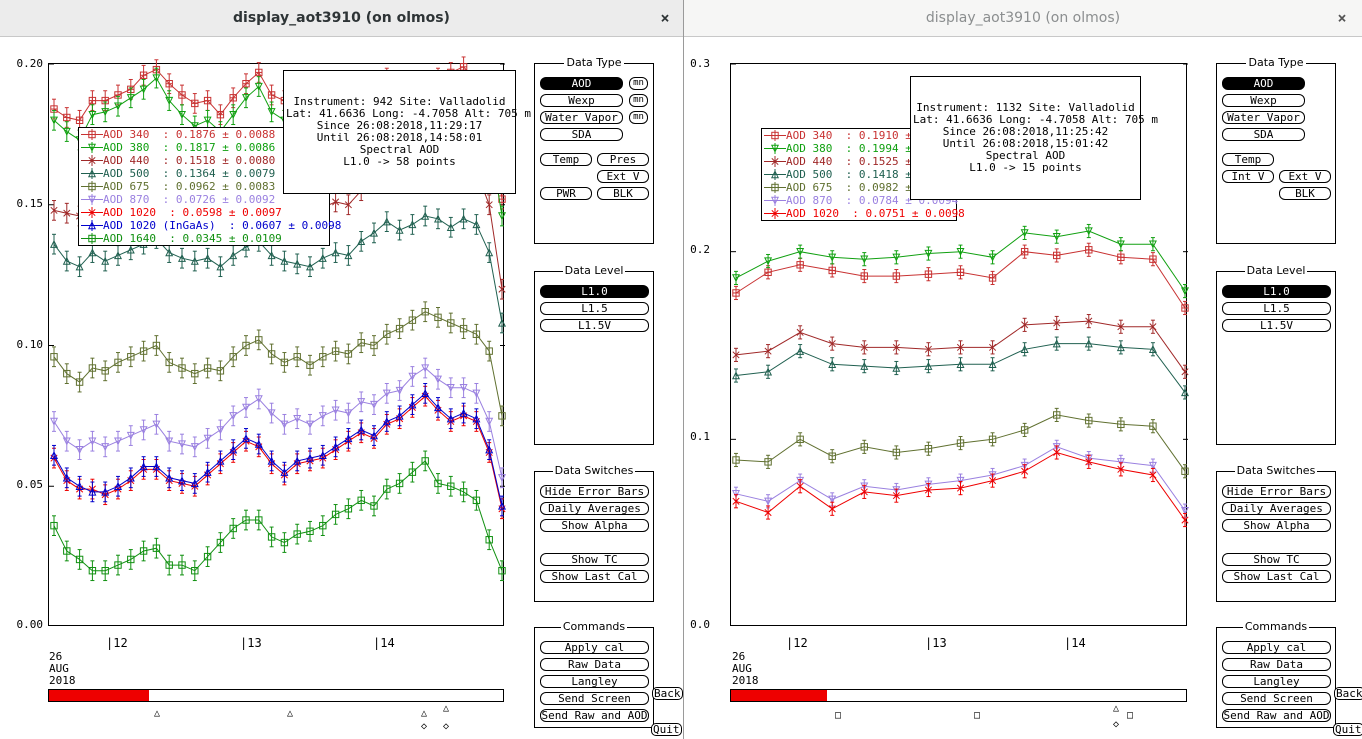 Image resolution: width=1362 pixels, height=739 pixels. Describe the element at coordinates (623, 159) in the screenshot. I see `pres-button: Pres` at that location.